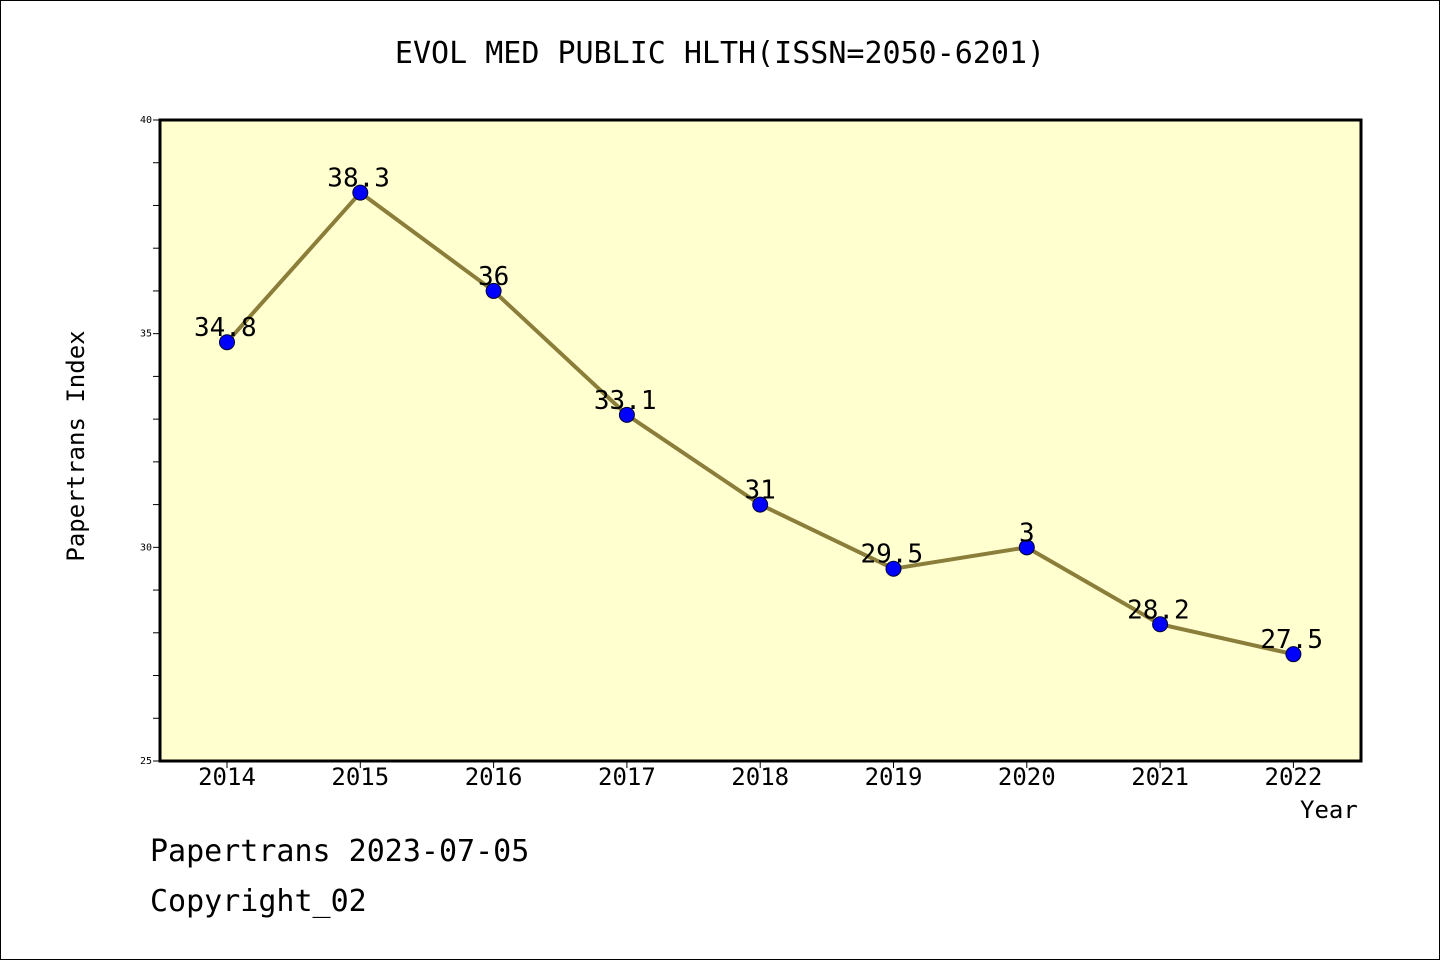 The height and width of the screenshot is (960, 1440). Describe the element at coordinates (1291, 640) in the screenshot. I see `data-label: 27.5` at that location.